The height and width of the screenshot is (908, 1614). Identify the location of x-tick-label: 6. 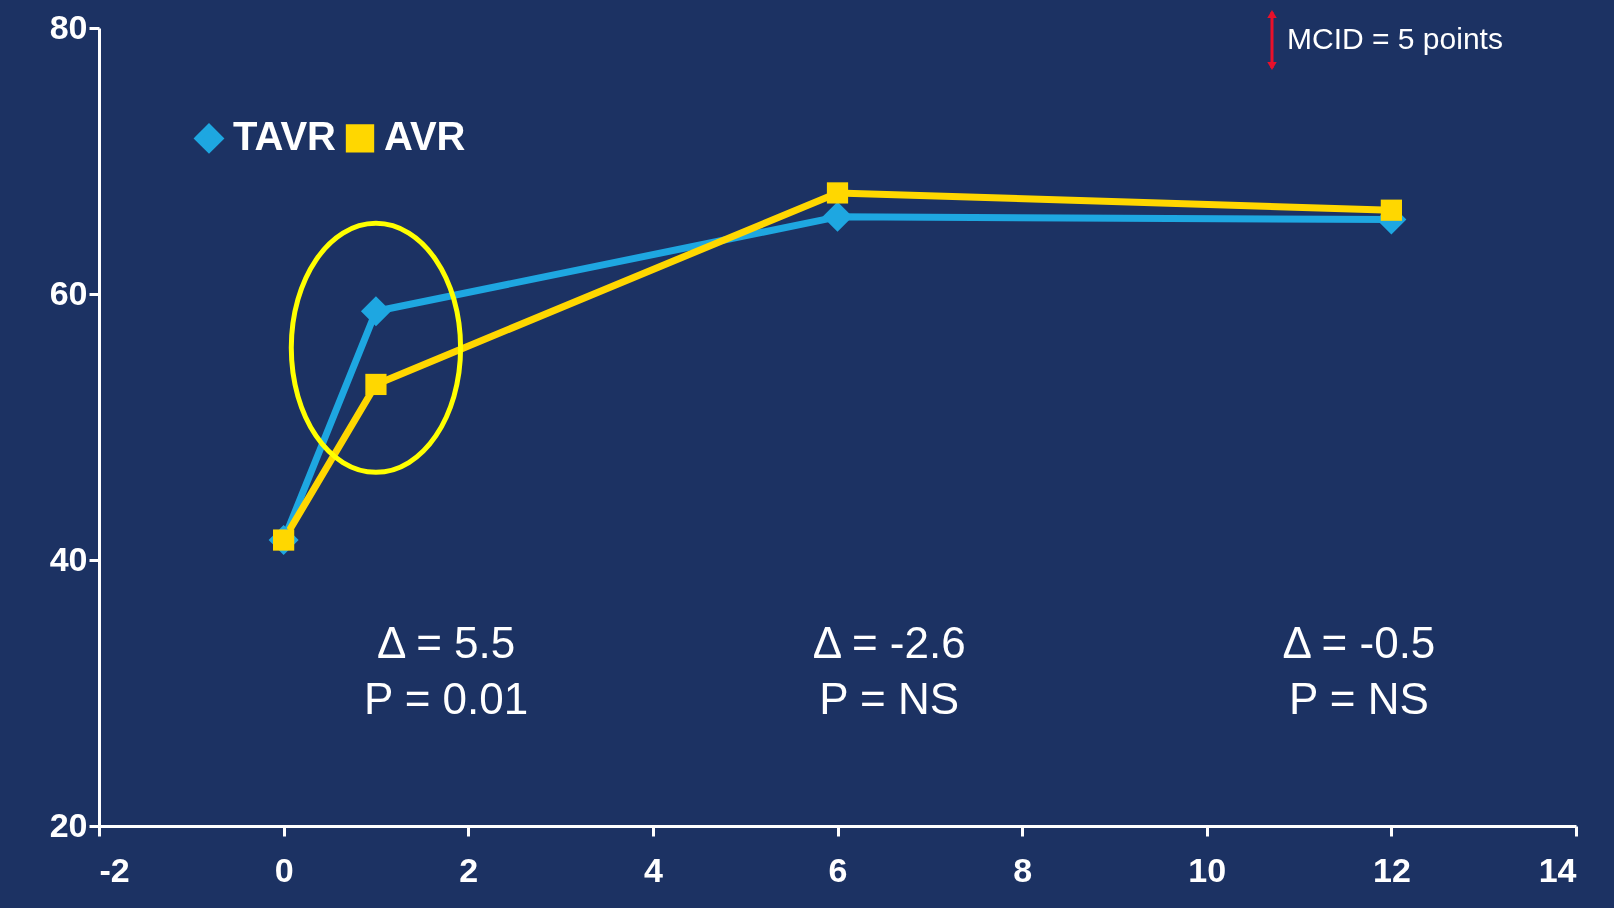
(838, 869).